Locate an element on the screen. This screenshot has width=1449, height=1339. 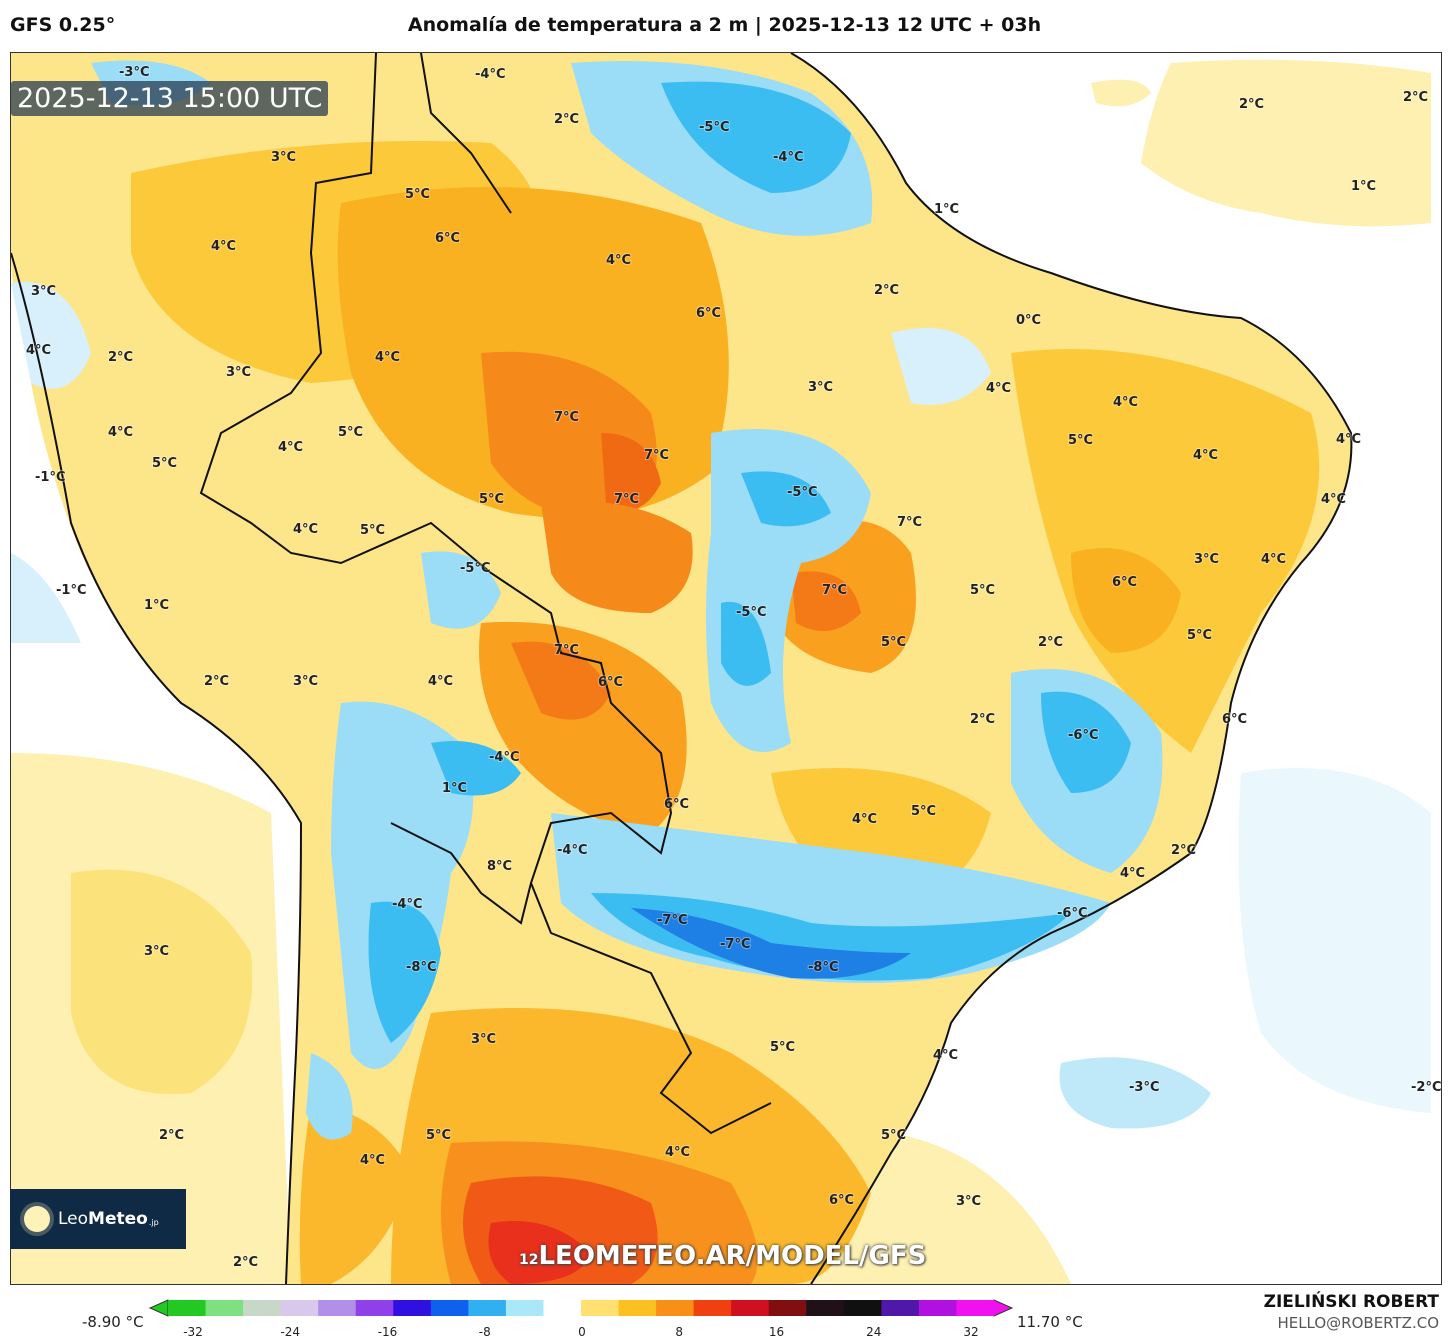
watermark-prefix: 12 is located at coordinates (529, 1260).